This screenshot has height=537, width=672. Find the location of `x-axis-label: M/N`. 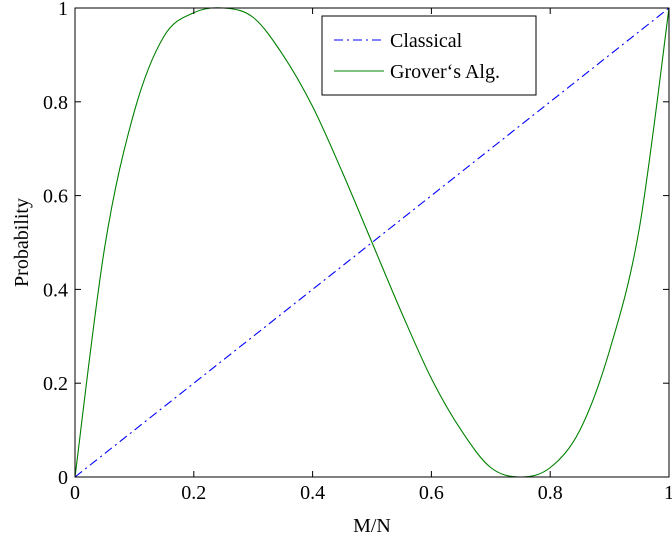

x-axis-label: M/N is located at coordinates (372, 526).